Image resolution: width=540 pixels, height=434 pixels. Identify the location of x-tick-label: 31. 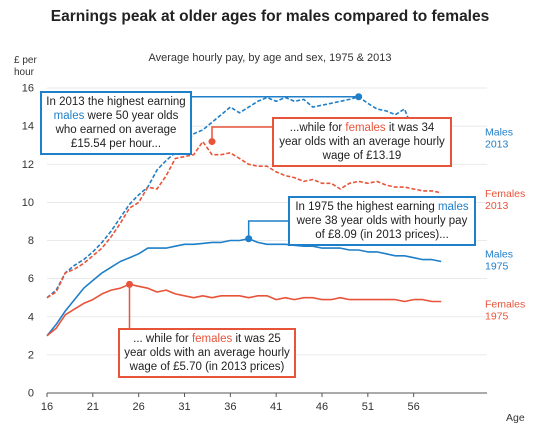
(184, 407).